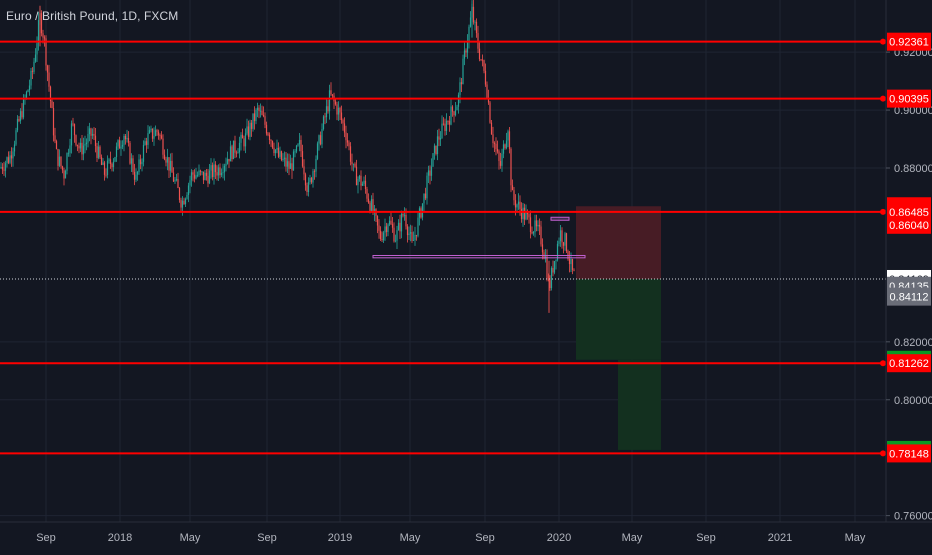  I want to click on price-tag-label: 0.81262, so click(909, 364).